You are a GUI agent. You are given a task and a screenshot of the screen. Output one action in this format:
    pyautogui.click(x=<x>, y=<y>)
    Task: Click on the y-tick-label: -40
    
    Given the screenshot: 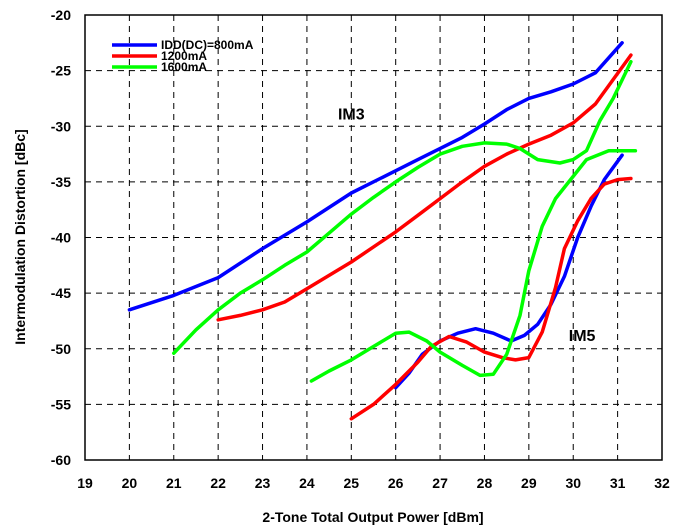 What is the action you would take?
    pyautogui.click(x=61, y=238)
    